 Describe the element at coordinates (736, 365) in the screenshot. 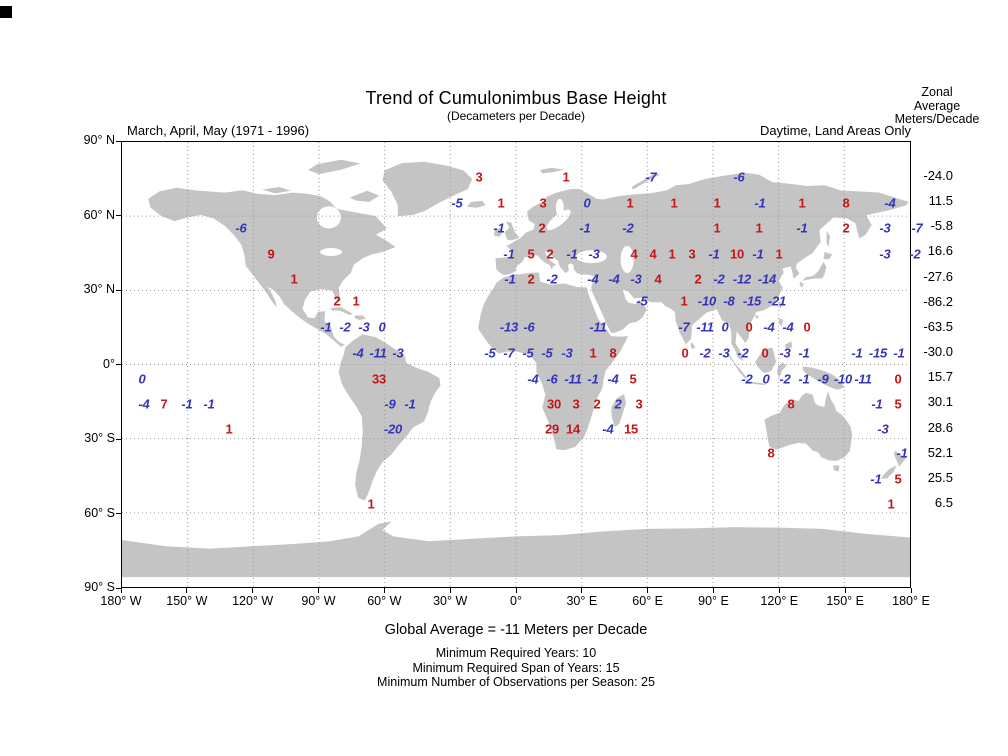

I see `landmass-sumatra` at that location.